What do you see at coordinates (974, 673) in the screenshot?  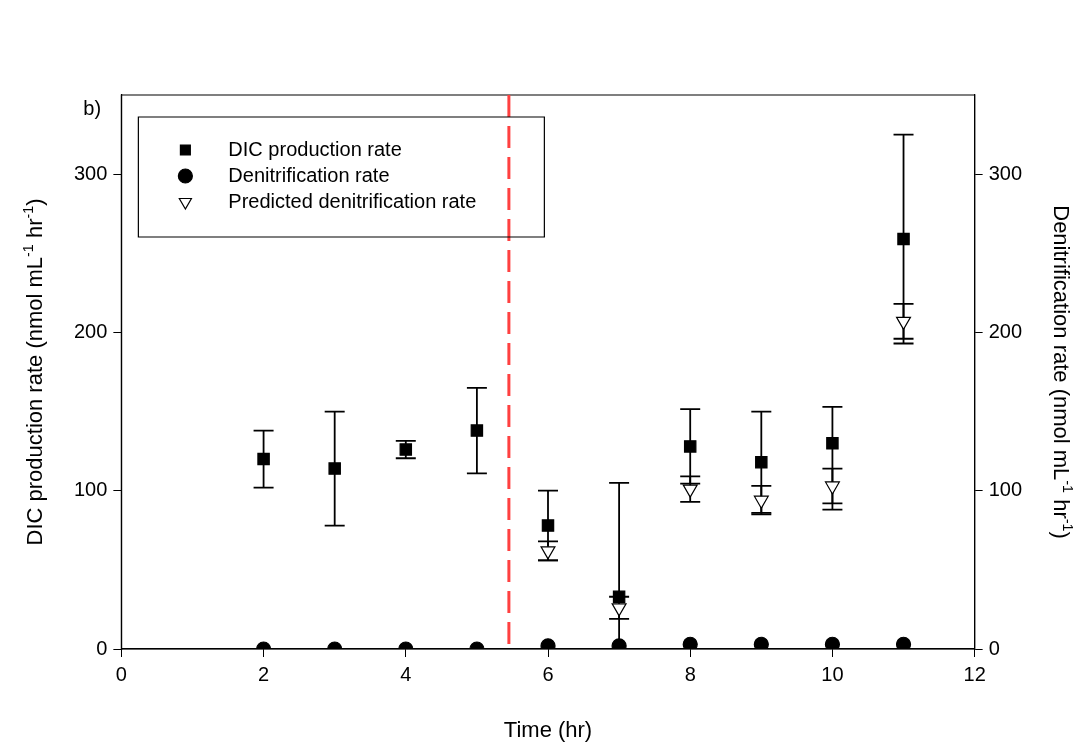 I see `x-tick-label: 12` at bounding box center [974, 673].